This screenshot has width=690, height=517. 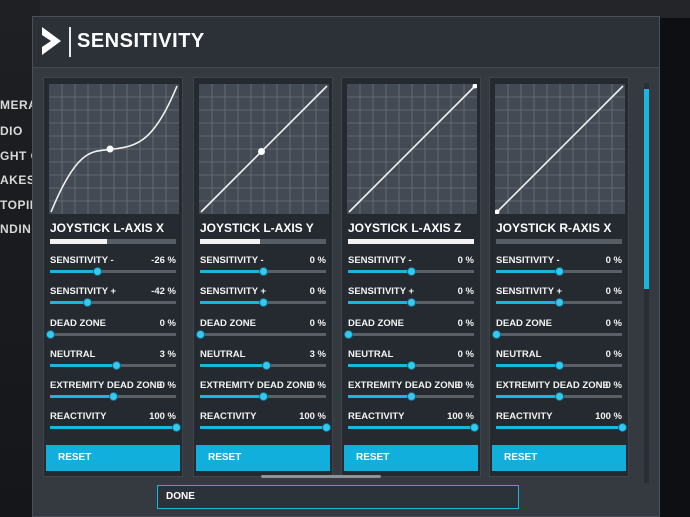 I want to click on param-reactivity: REACTIVITY 100 %, so click(x=264, y=424).